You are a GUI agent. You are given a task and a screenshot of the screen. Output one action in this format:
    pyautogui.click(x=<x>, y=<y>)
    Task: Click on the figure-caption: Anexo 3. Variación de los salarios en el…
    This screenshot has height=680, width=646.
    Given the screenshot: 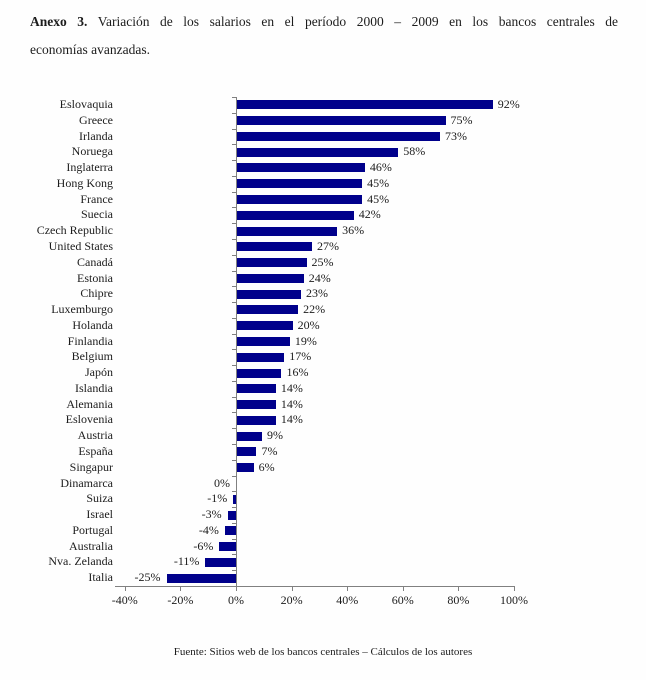 What is the action you would take?
    pyautogui.click(x=324, y=36)
    